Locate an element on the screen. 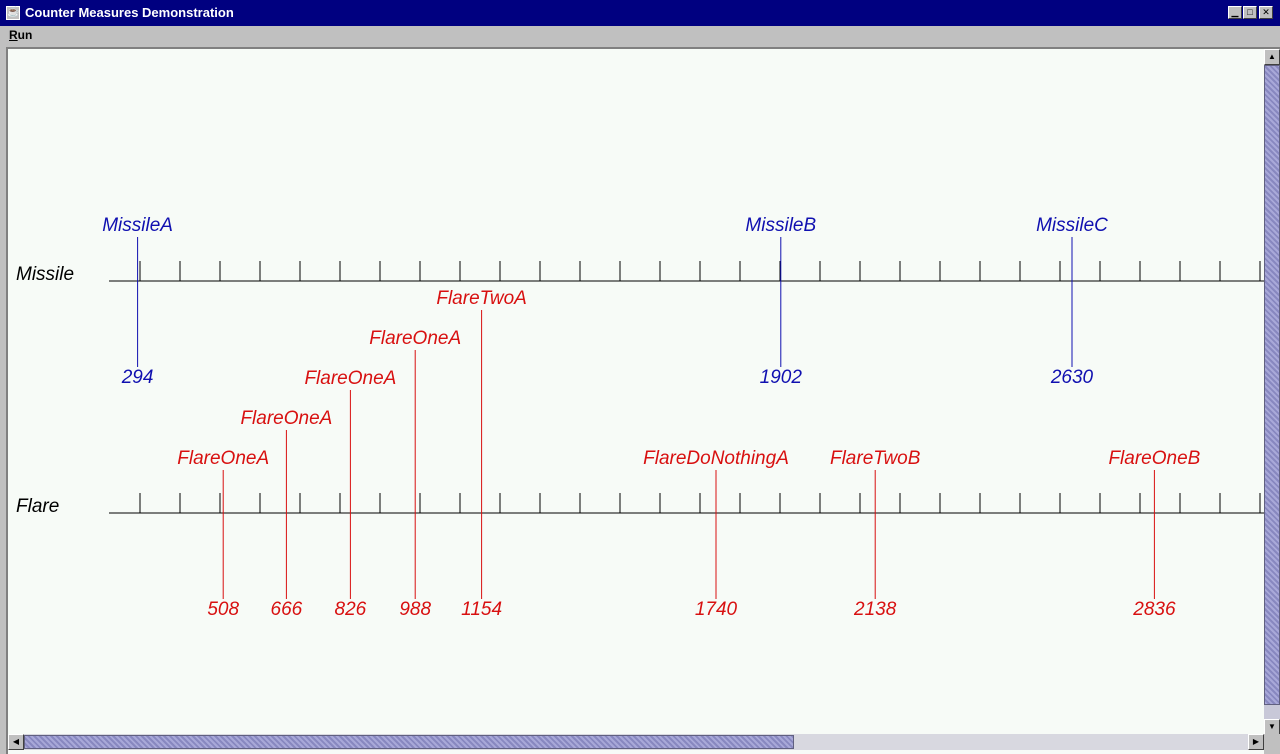 This screenshot has width=1280, height=754. vertical-scroll-thumb is located at coordinates (1272, 385).